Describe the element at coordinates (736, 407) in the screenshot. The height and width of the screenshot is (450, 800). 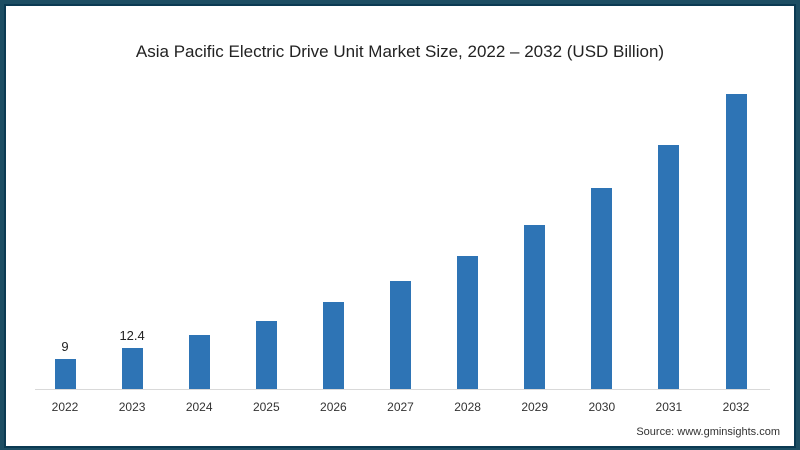
I see `x-tick-label: 2032` at that location.